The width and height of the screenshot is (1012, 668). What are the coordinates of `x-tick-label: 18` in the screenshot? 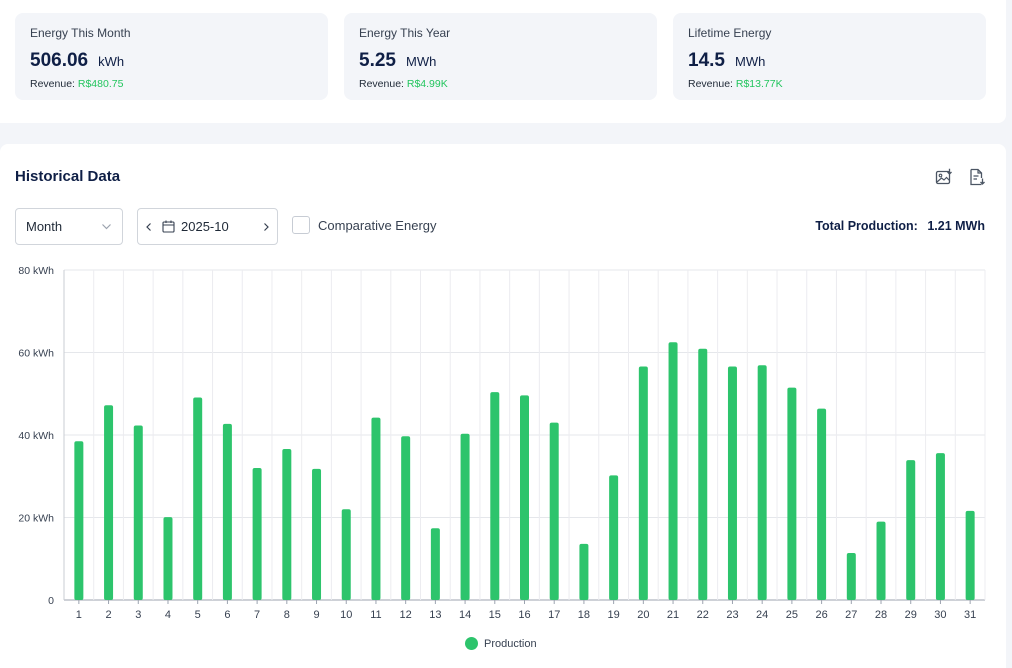 It's located at (584, 615).